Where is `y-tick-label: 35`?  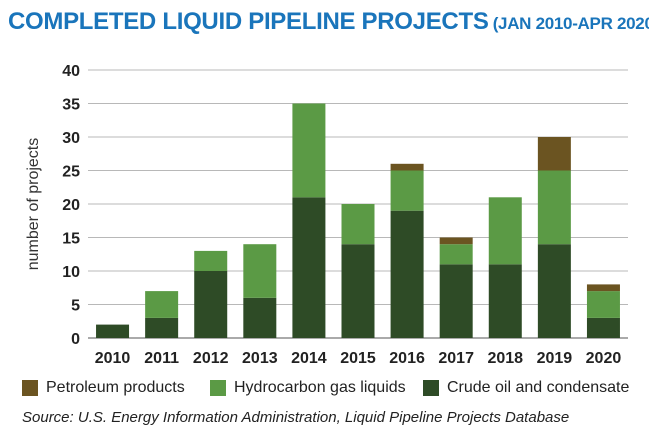
y-tick-label: 35 is located at coordinates (71, 105).